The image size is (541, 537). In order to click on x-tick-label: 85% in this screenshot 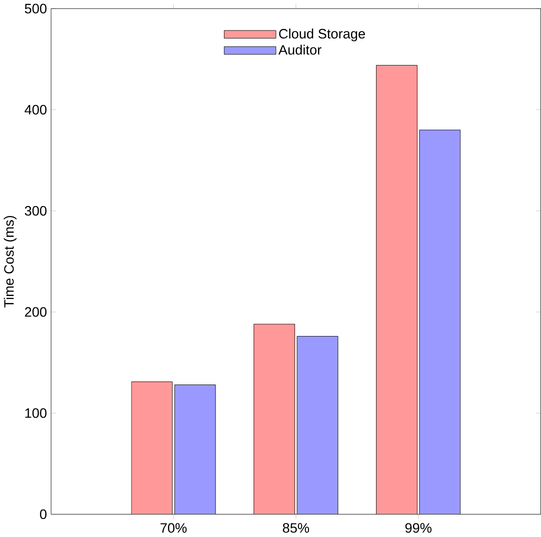, I will do `click(296, 528)`.